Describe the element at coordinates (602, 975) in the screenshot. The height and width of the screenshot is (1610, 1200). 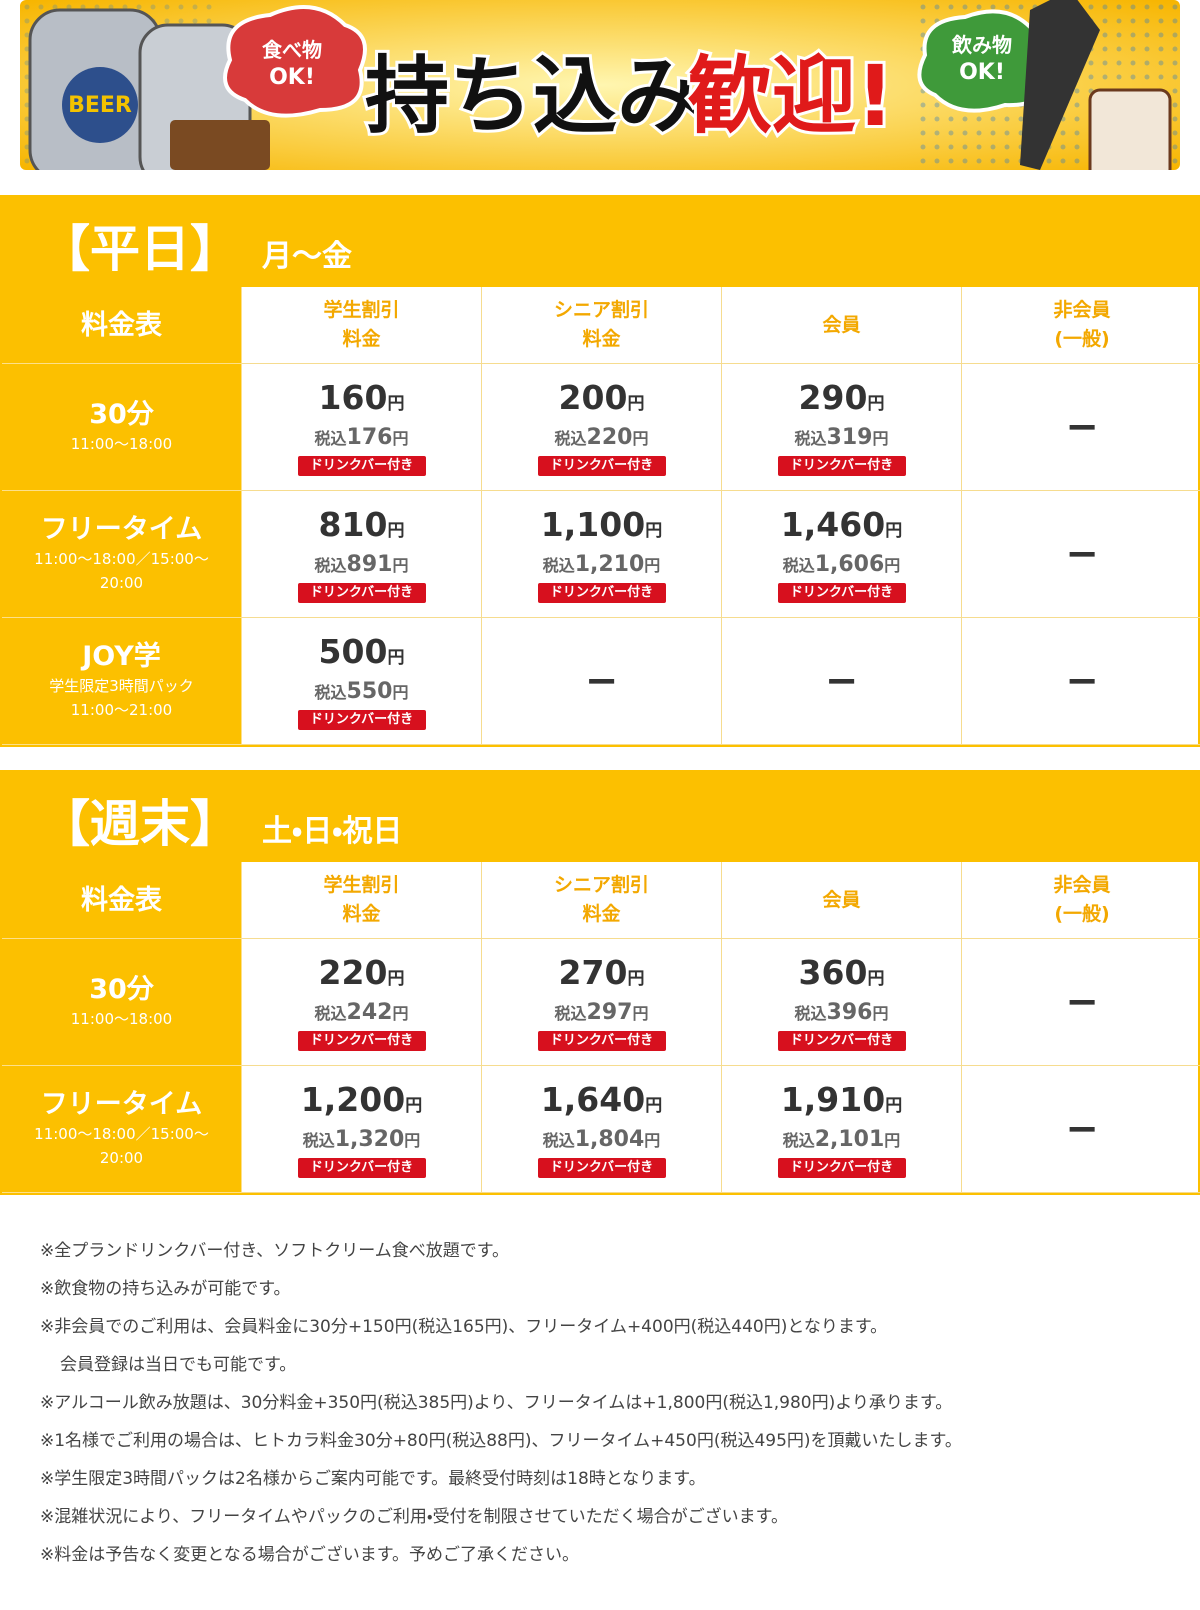
I see `price: 270円` at that location.